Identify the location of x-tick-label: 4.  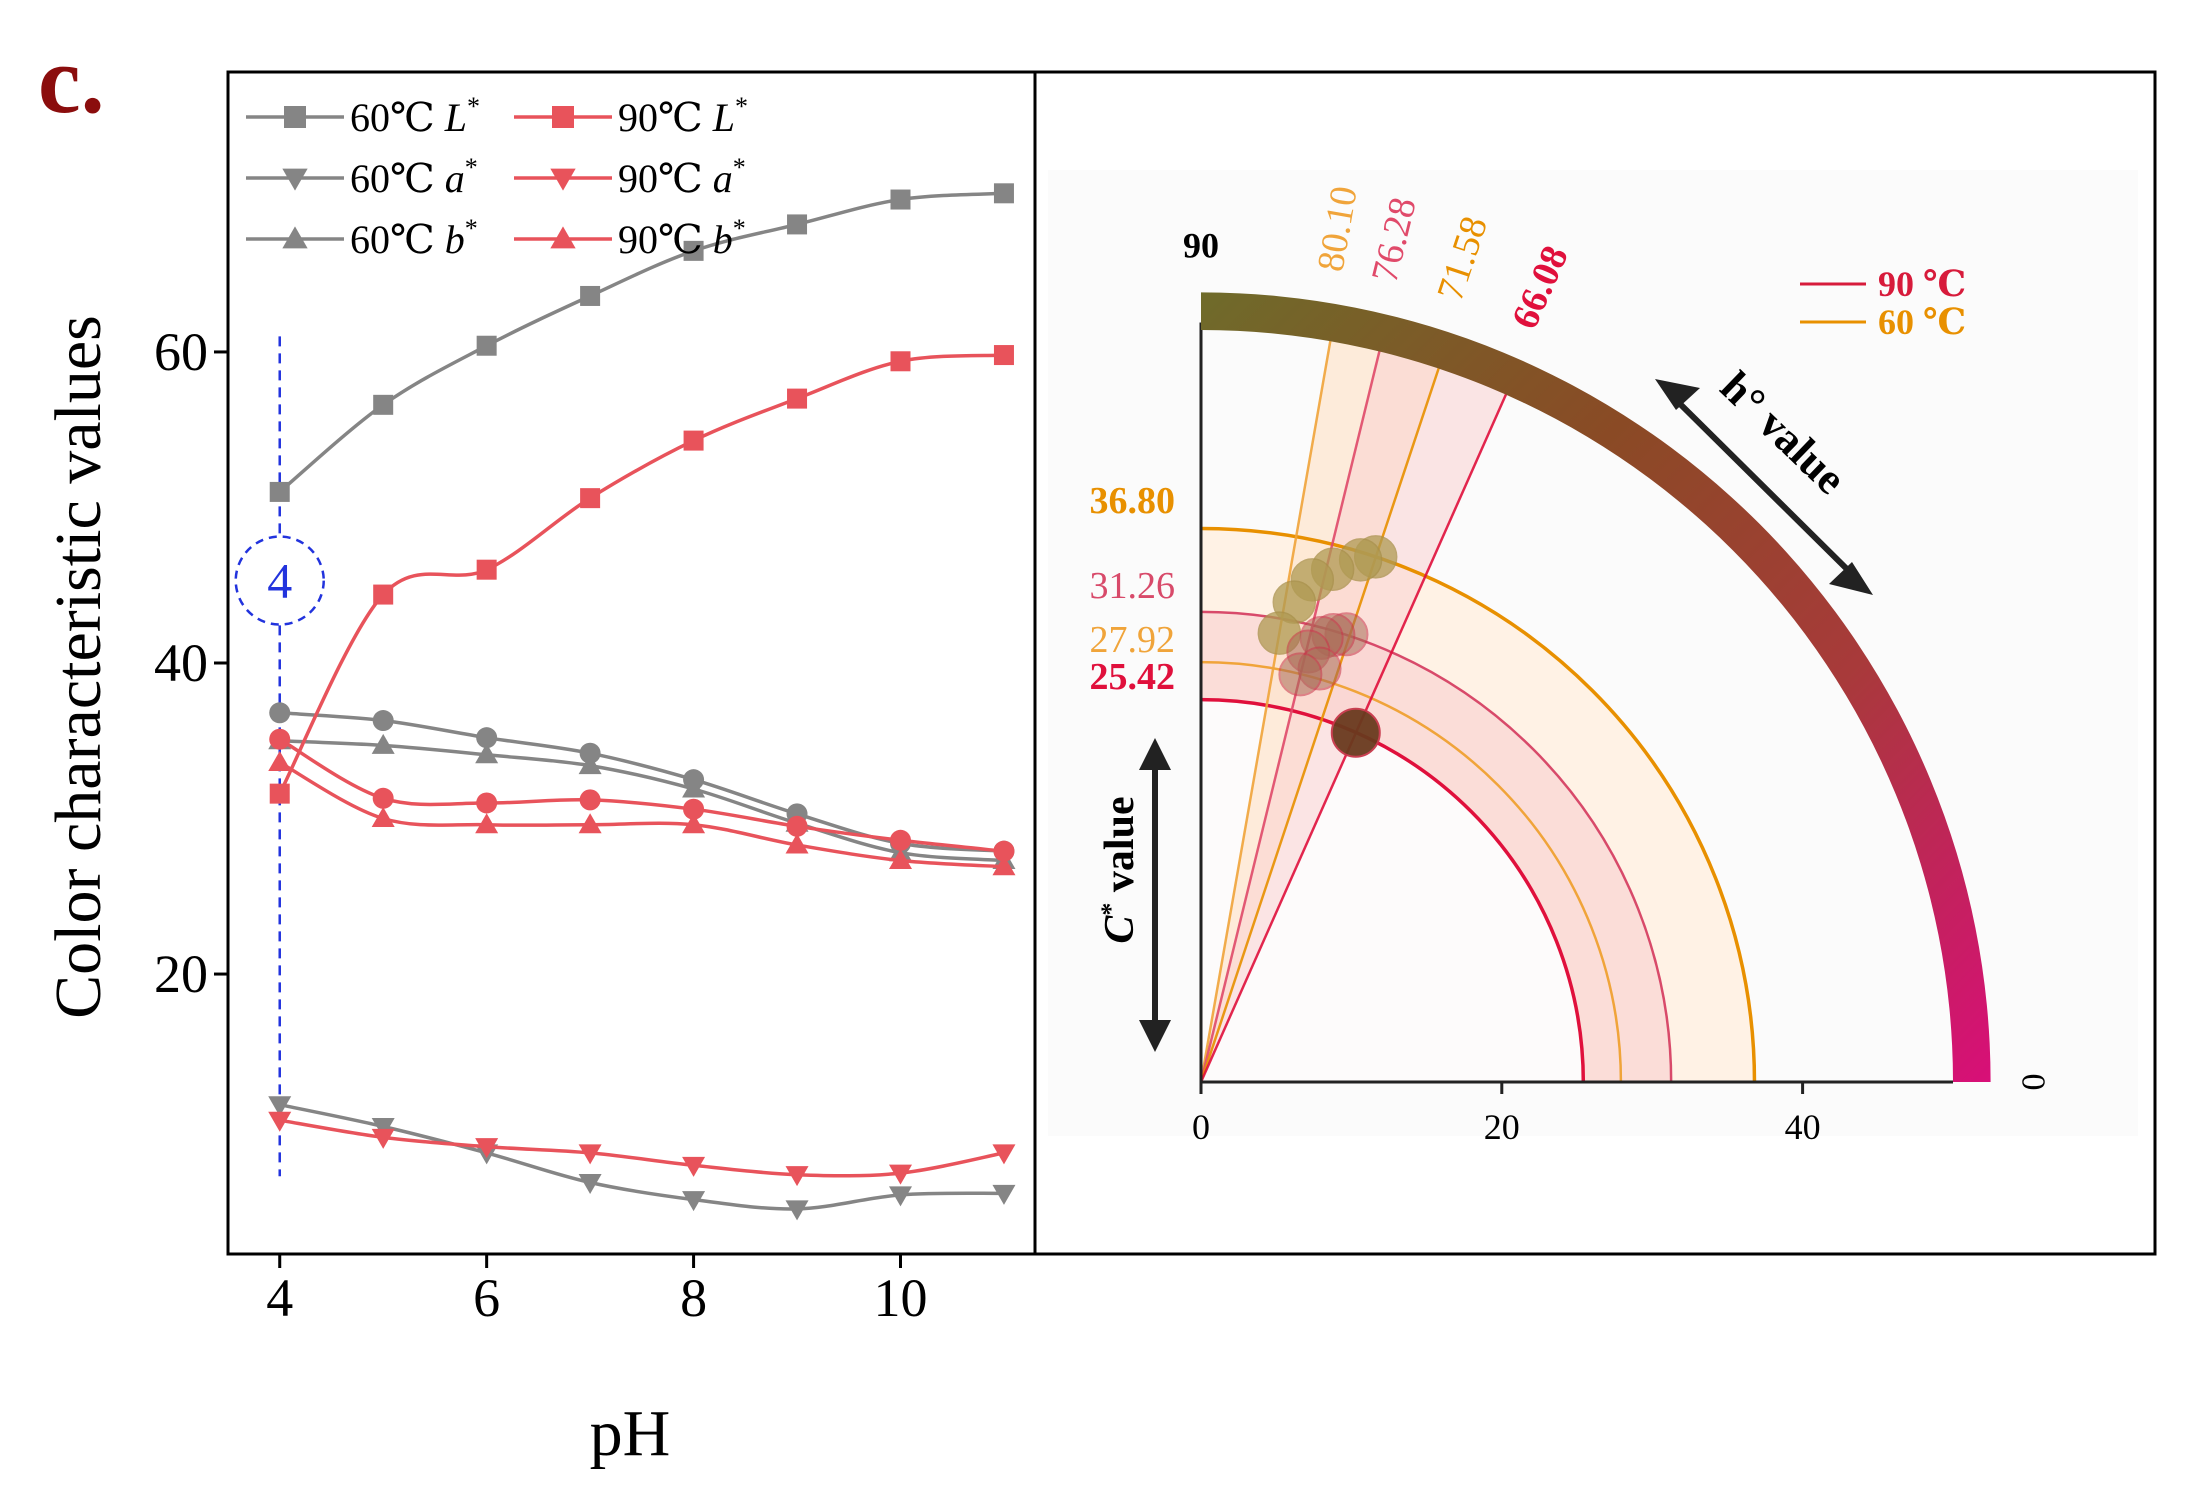
(279, 1298).